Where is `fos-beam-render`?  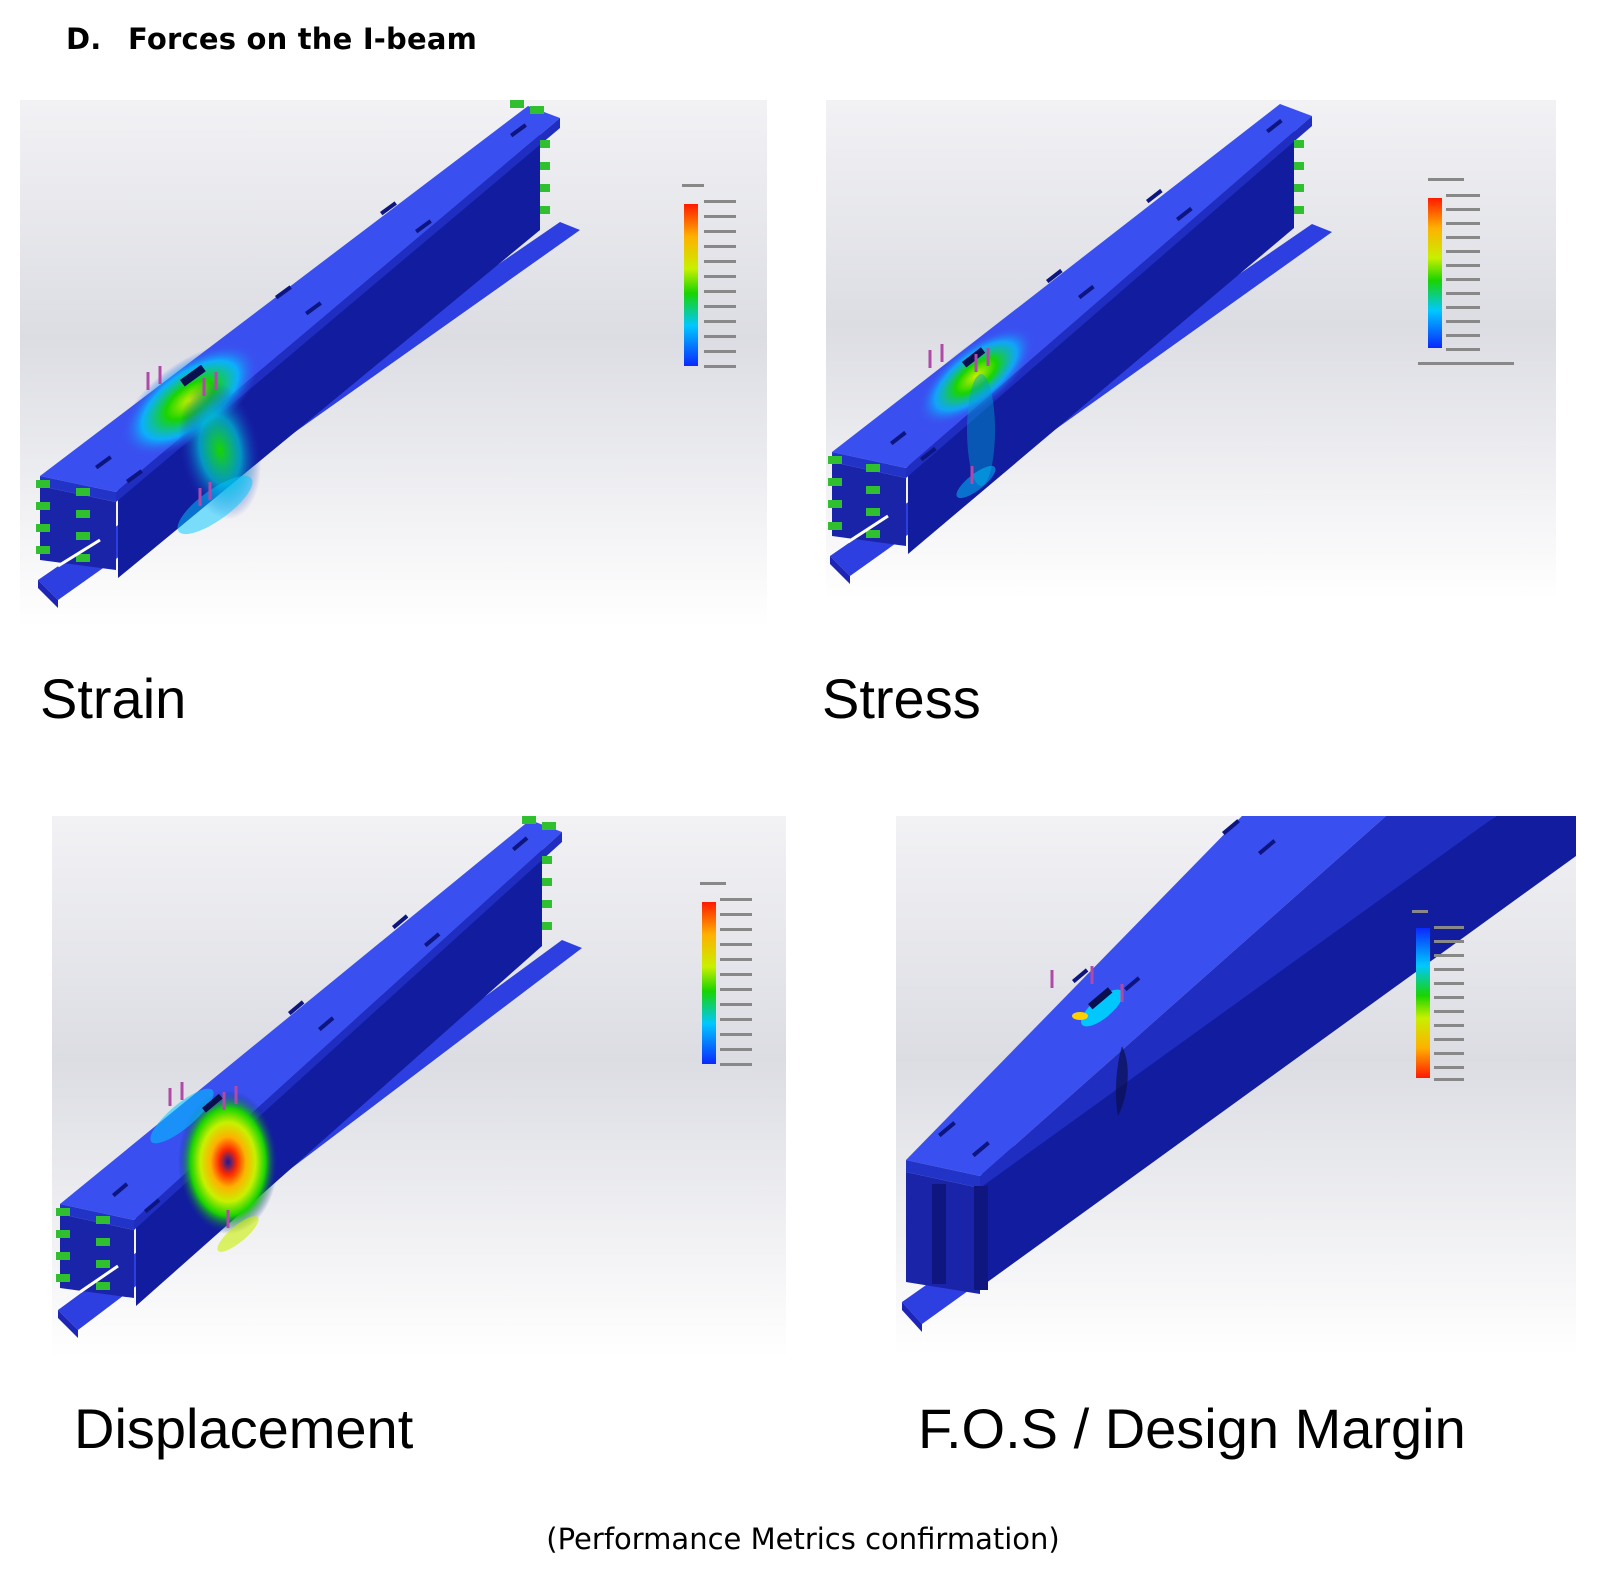
fos-beam-render is located at coordinates (1236, 1086).